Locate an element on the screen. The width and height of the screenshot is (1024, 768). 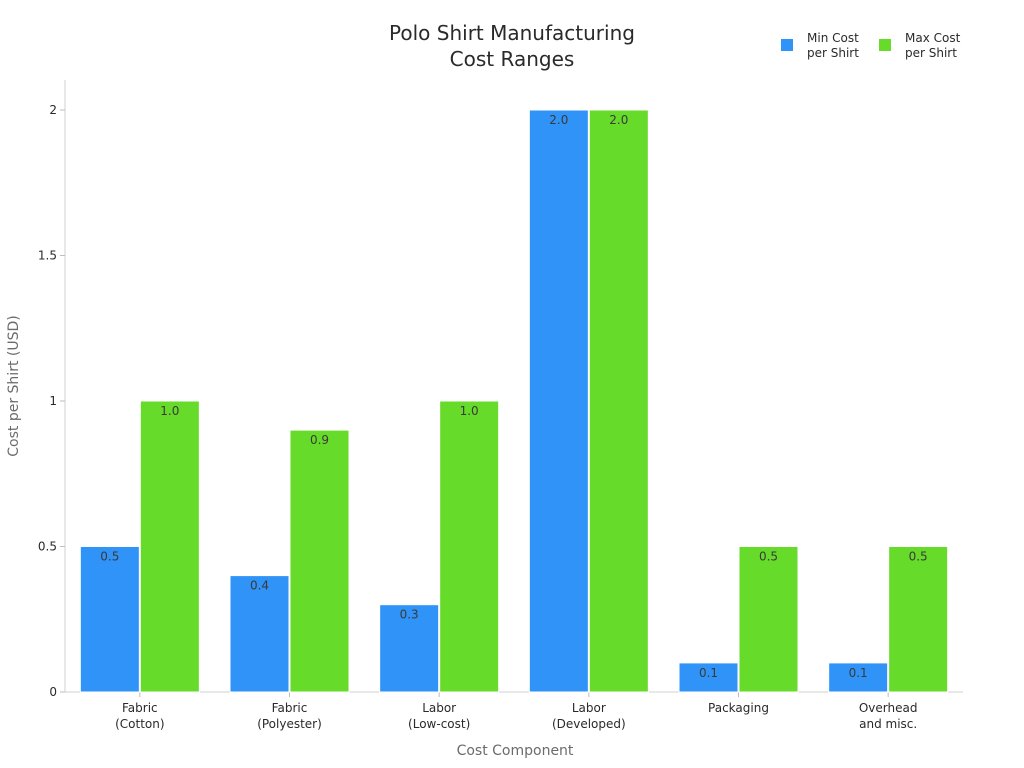
x-tick-label: Fabric (Cotton) is located at coordinates (139, 716).